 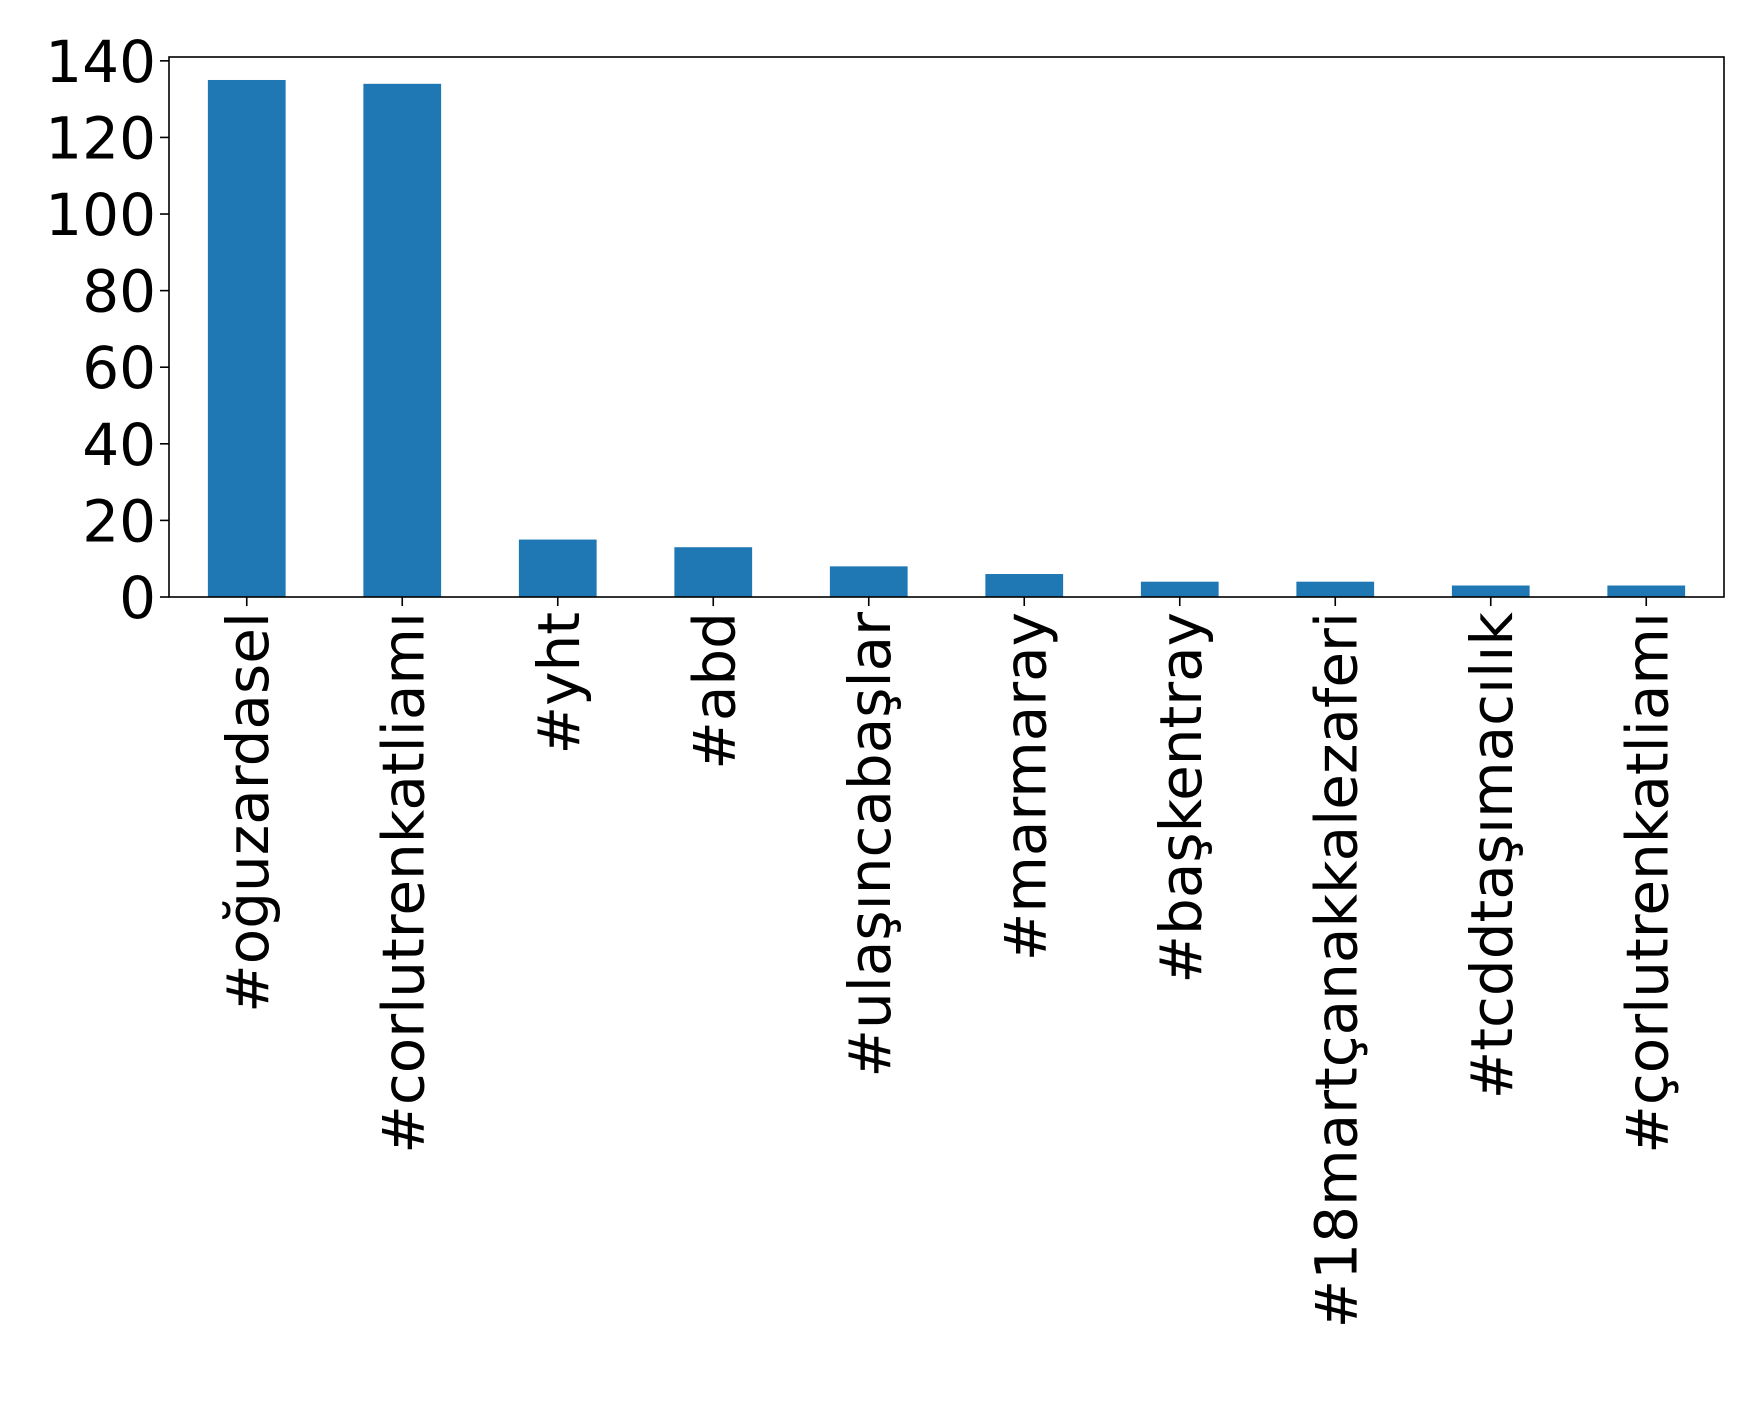 What do you see at coordinates (1025, 786) in the screenshot?
I see `x-tick-label-5: #marmaray` at bounding box center [1025, 786].